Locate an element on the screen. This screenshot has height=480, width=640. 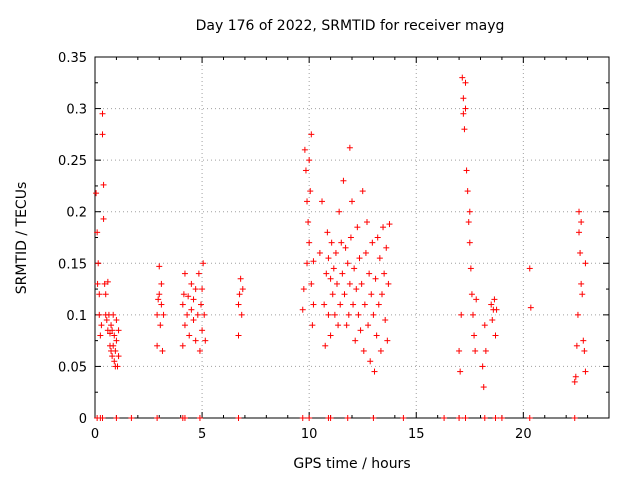
y-tick-label: 0.2 is located at coordinates (76, 213).